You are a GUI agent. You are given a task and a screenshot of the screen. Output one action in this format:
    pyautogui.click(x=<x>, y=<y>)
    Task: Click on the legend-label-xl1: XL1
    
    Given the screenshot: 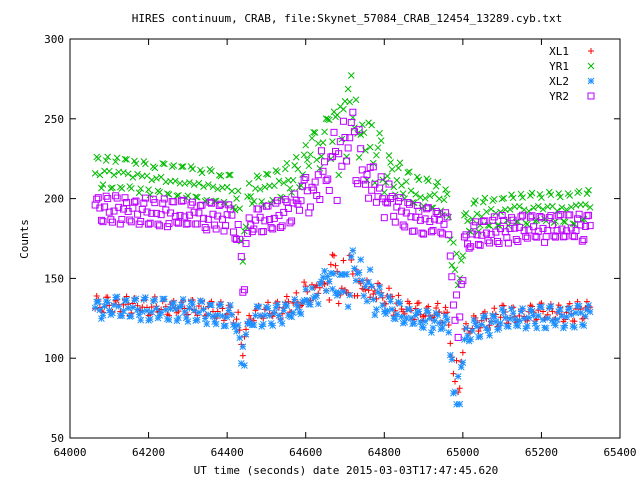 What is the action you would take?
    pyautogui.click(x=559, y=51)
    